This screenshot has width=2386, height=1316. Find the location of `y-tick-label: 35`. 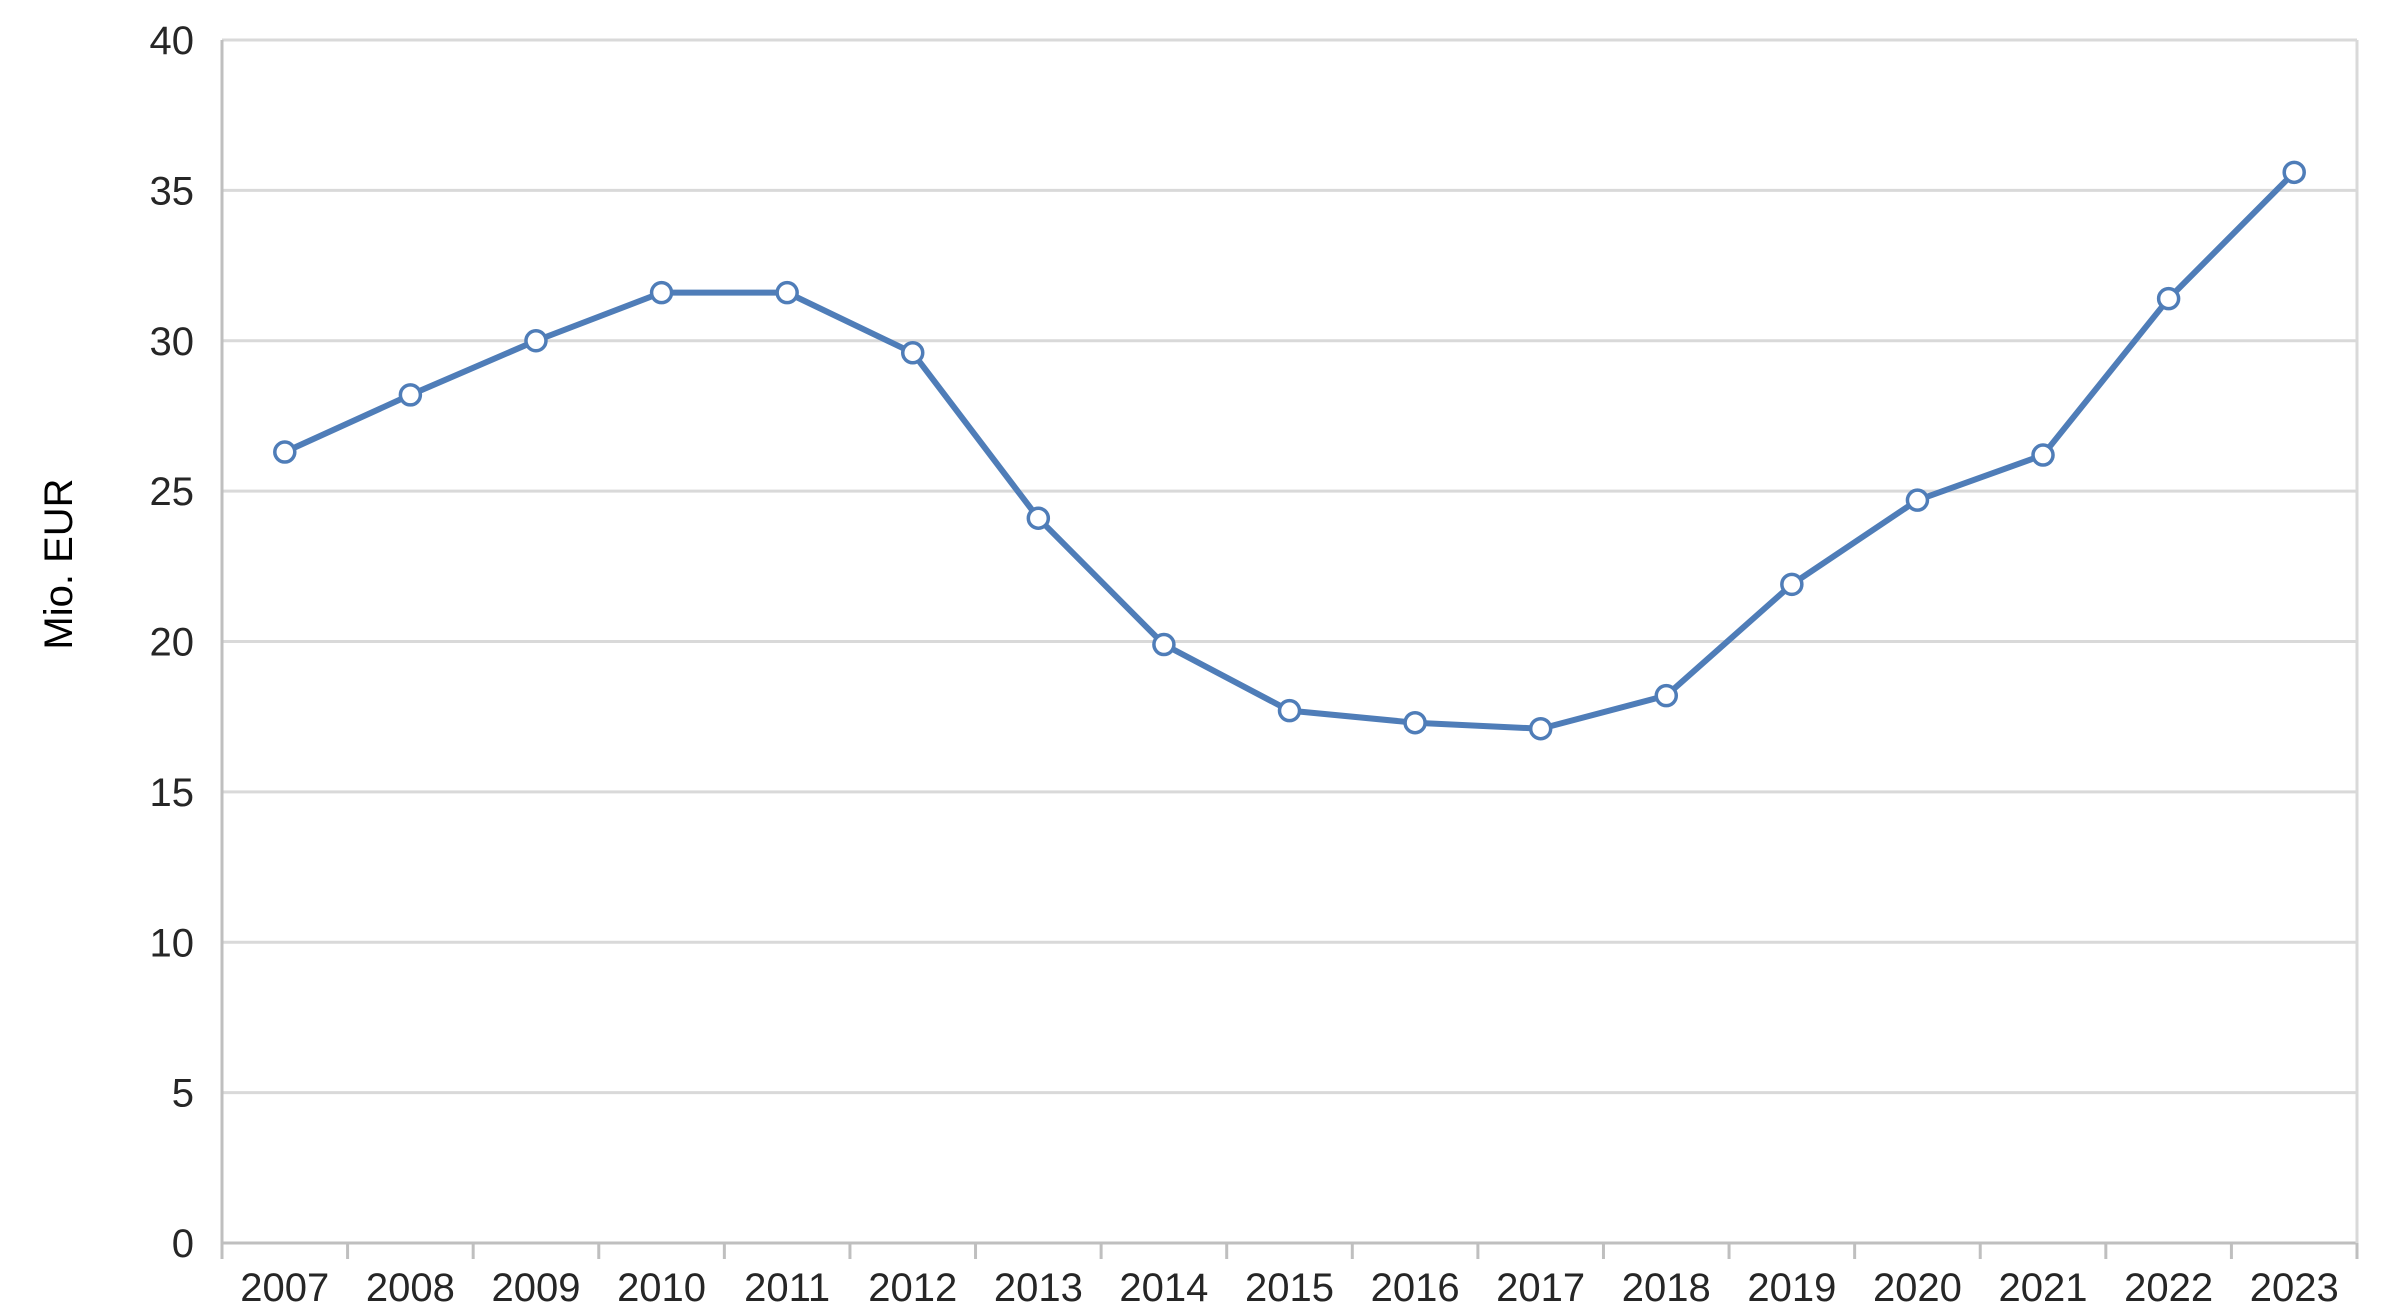

y-tick-label: 35 is located at coordinates (172, 191).